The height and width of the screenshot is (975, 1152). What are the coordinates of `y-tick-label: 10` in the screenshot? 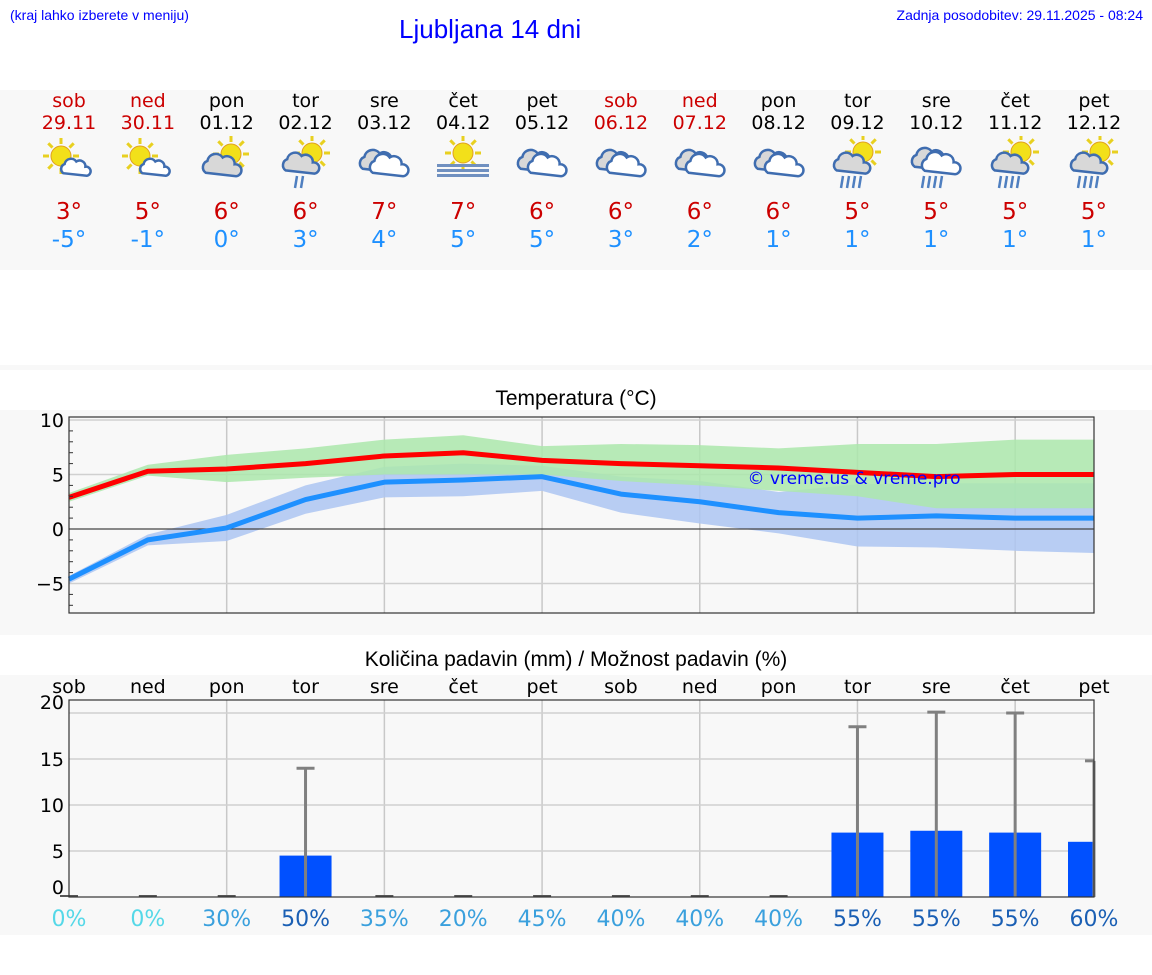 It's located at (52, 806).